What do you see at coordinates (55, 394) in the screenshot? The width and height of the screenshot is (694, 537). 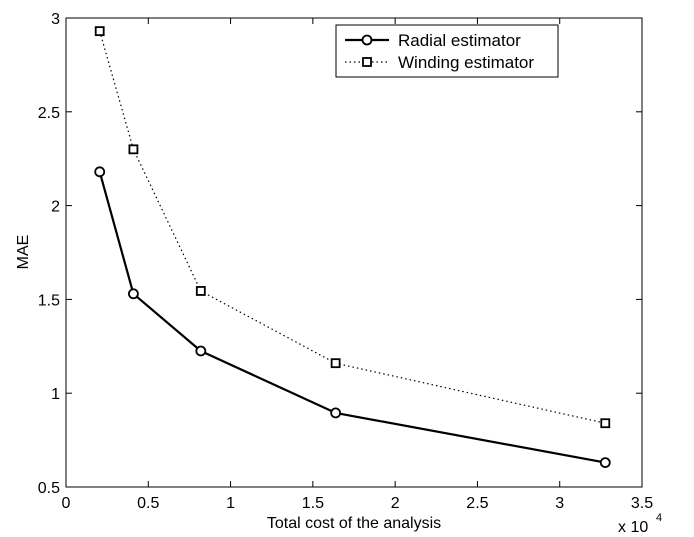 I see `y-tick-label: 1` at bounding box center [55, 394].